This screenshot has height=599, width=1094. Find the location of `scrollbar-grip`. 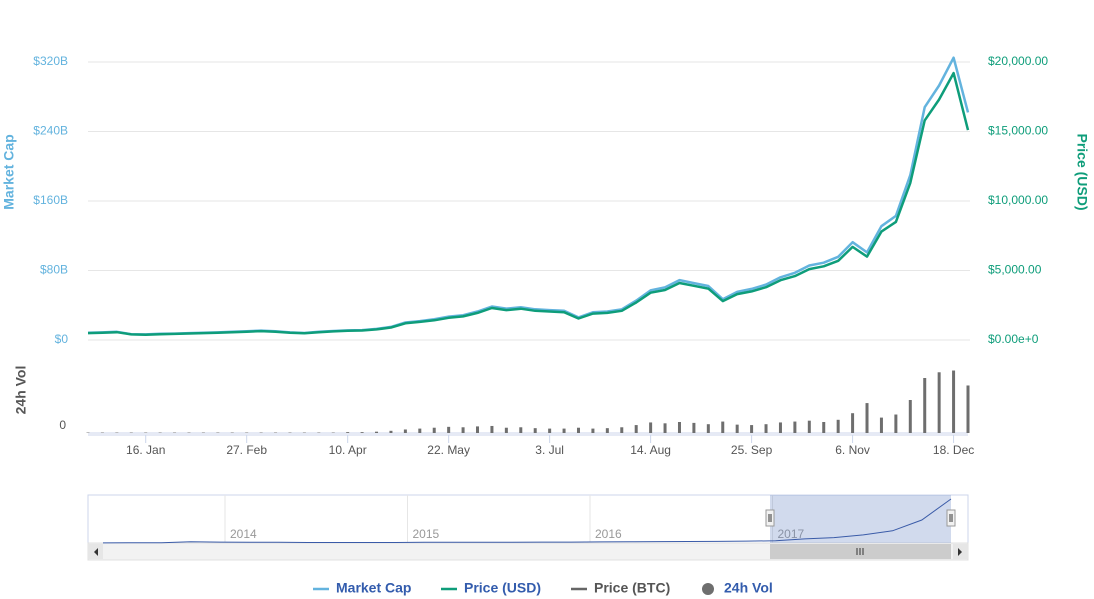

scrollbar-grip is located at coordinates (860, 551).